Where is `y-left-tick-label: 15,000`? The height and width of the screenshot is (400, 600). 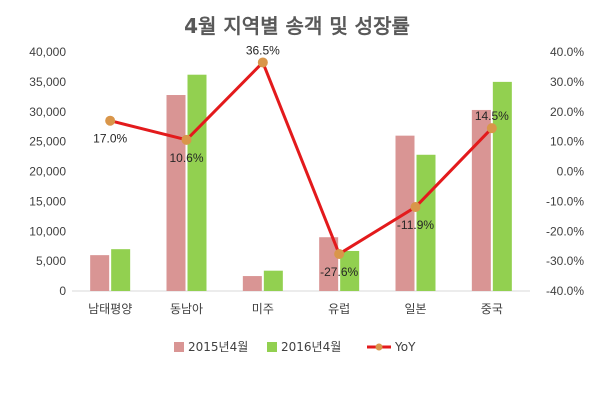 y-left-tick-label: 15,000 is located at coordinates (47, 201).